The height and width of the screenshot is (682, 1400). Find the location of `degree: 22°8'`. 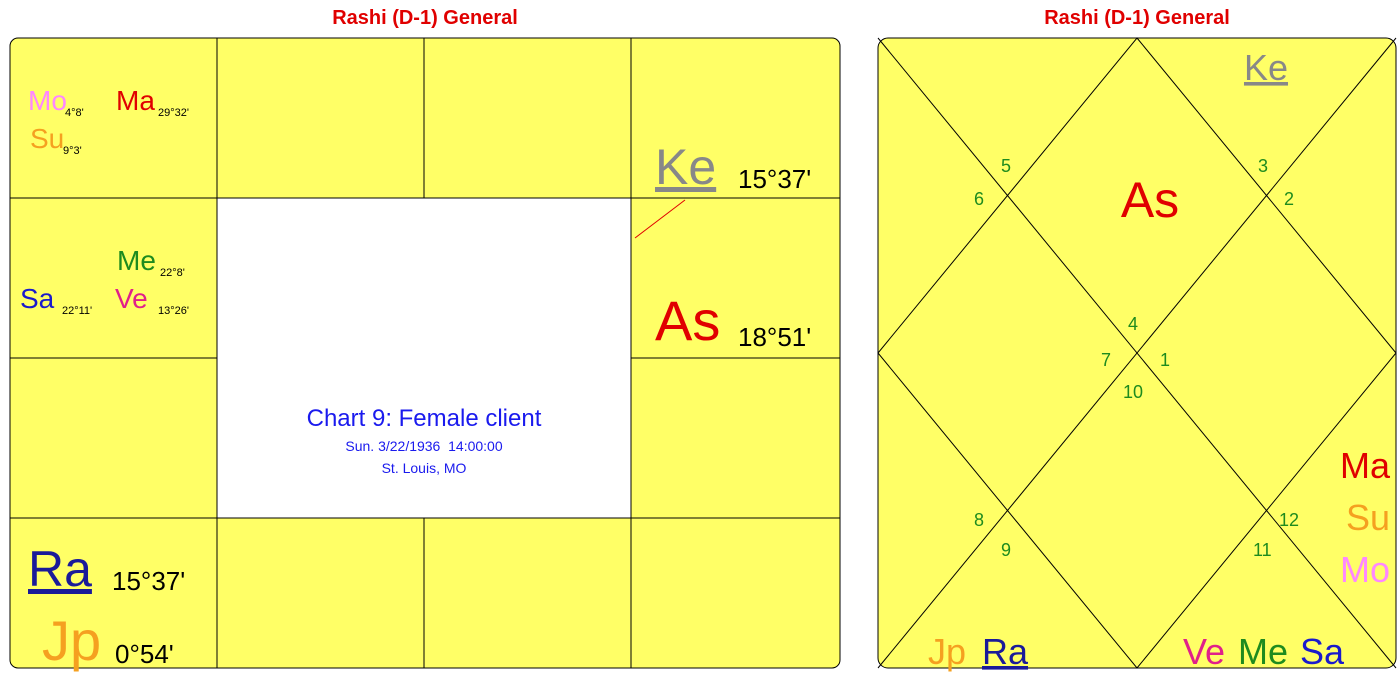

degree: 22°8' is located at coordinates (172, 273).